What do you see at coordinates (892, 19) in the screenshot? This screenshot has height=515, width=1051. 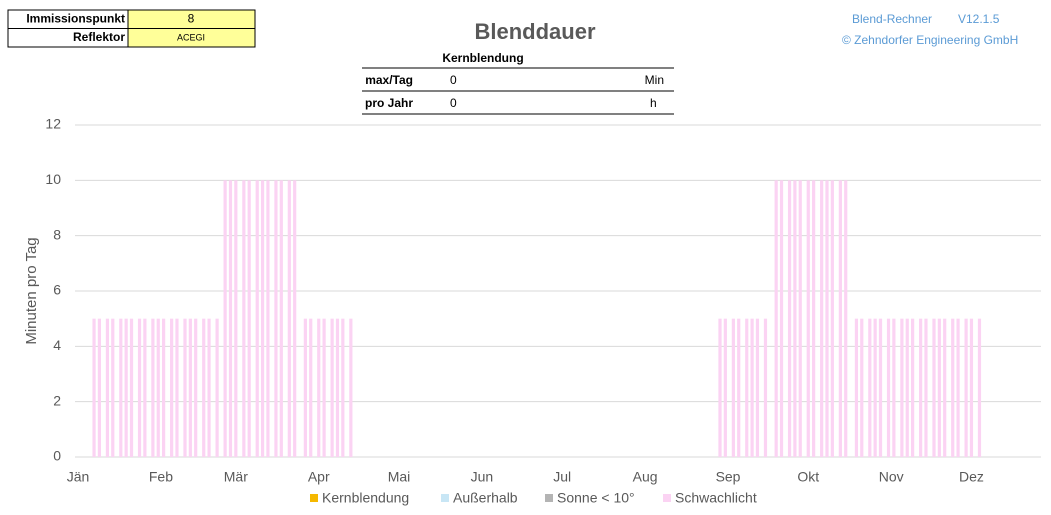 I see `app-name: Blend-Rechner` at bounding box center [892, 19].